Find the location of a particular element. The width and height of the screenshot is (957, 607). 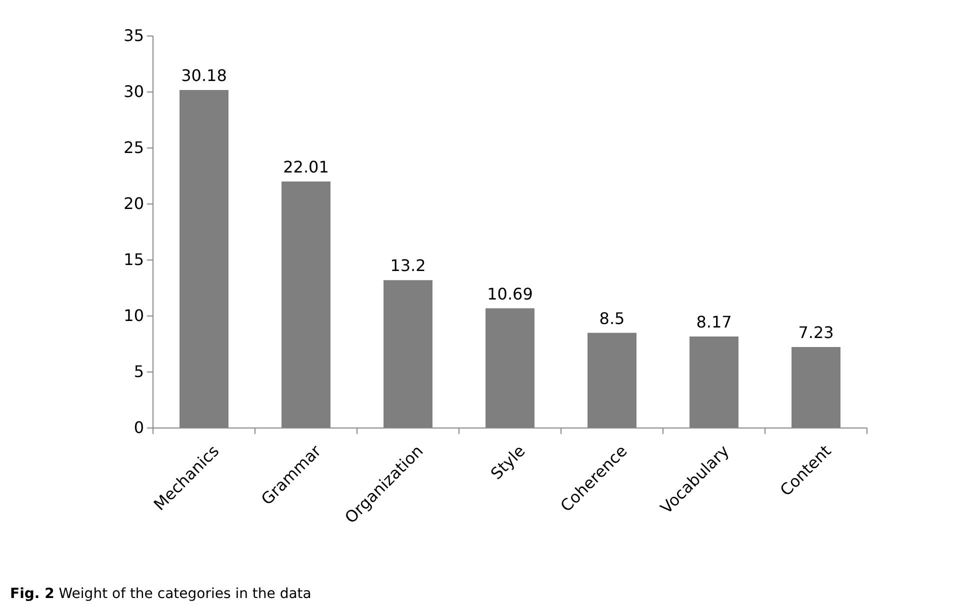

y-tick-label: 5 is located at coordinates (139, 372).